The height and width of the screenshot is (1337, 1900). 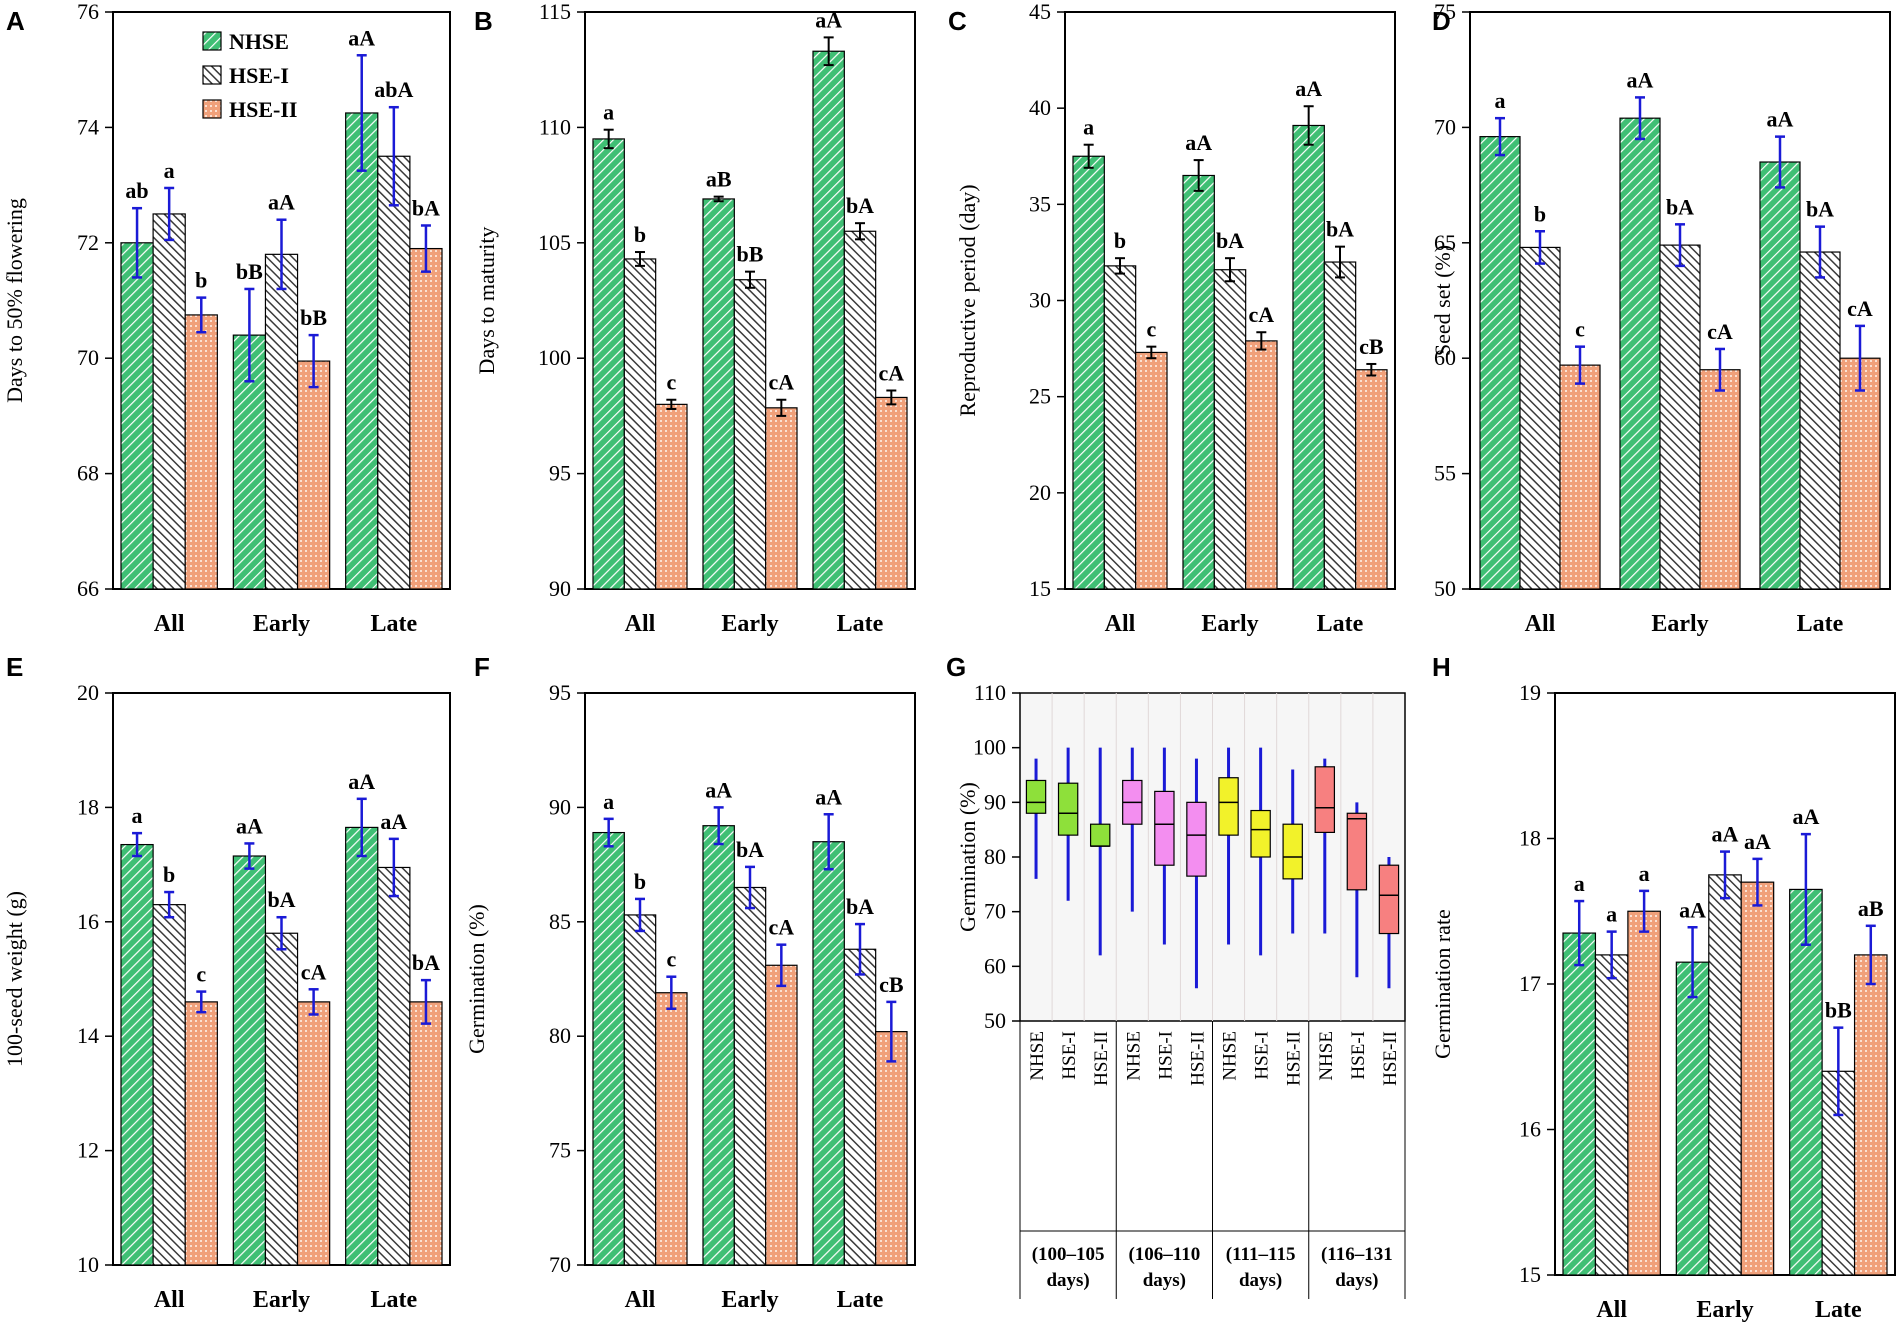 What do you see at coordinates (14, 667) in the screenshot?
I see `panel-letter: E` at bounding box center [14, 667].